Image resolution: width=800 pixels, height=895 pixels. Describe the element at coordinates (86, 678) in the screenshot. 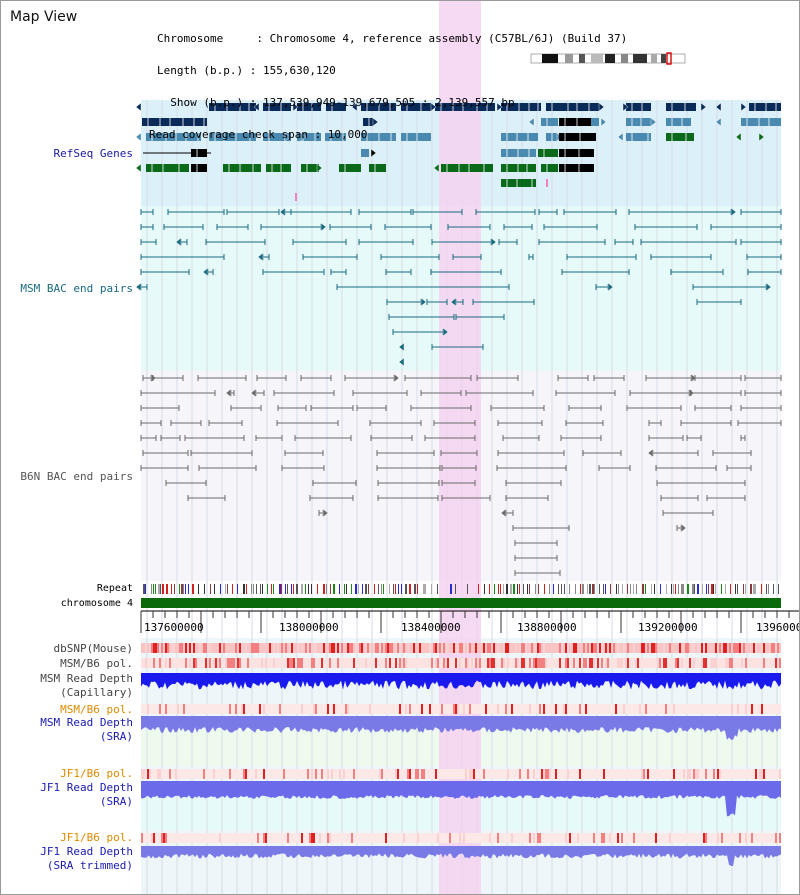

I see `msm-depth-capillary-line1: MSM Read Depth` at that location.